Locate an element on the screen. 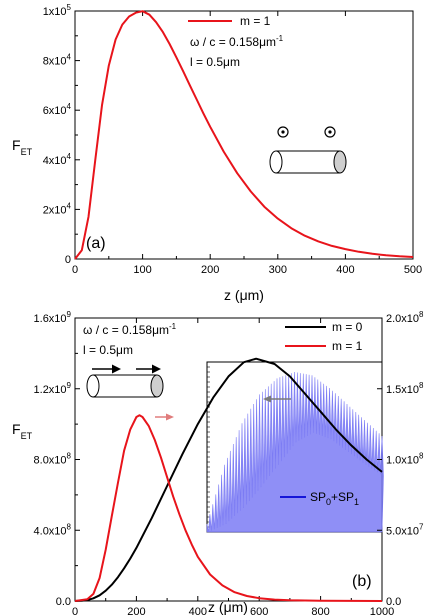  left-axis-indicator-arrow is located at coordinates (277, 399).